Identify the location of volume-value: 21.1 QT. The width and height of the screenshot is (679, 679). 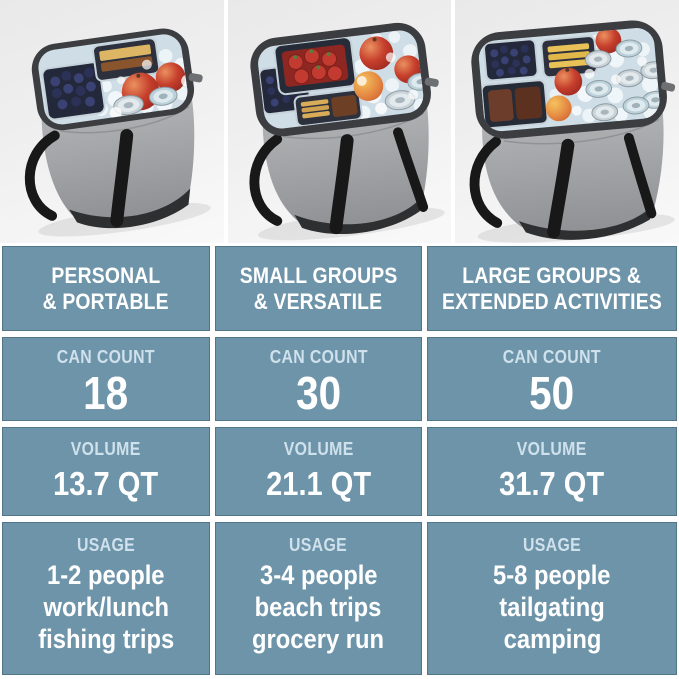
(318, 483).